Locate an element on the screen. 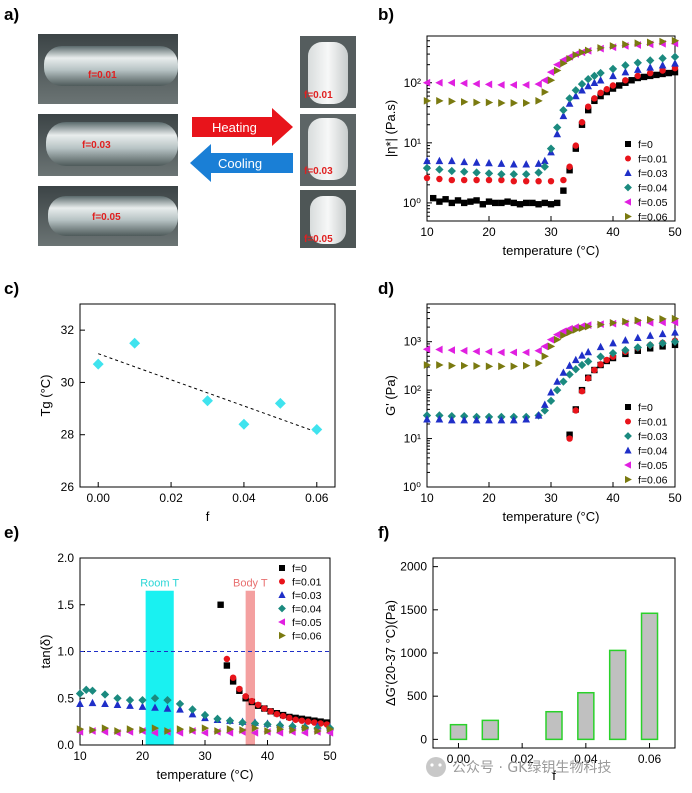 The image size is (692, 793). x-axis-label: temperature (°C) is located at coordinates (551, 516).